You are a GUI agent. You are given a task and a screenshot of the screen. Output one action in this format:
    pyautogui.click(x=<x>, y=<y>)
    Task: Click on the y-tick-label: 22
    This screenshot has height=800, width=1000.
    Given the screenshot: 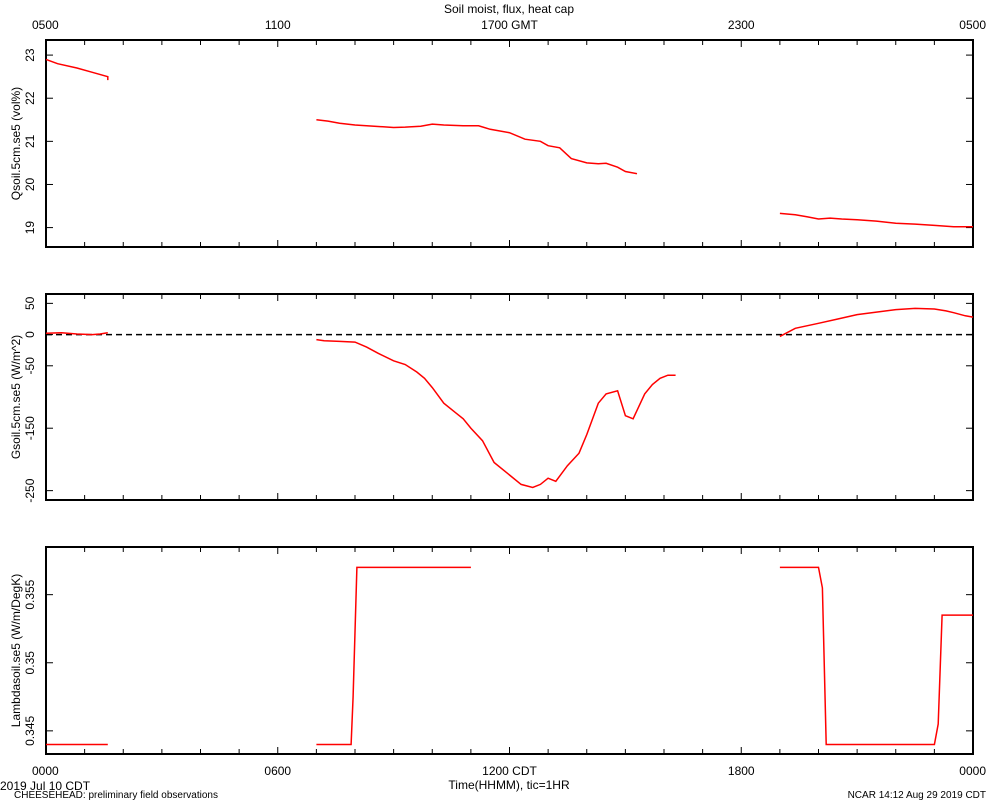 What is the action you would take?
    pyautogui.click(x=30, y=98)
    